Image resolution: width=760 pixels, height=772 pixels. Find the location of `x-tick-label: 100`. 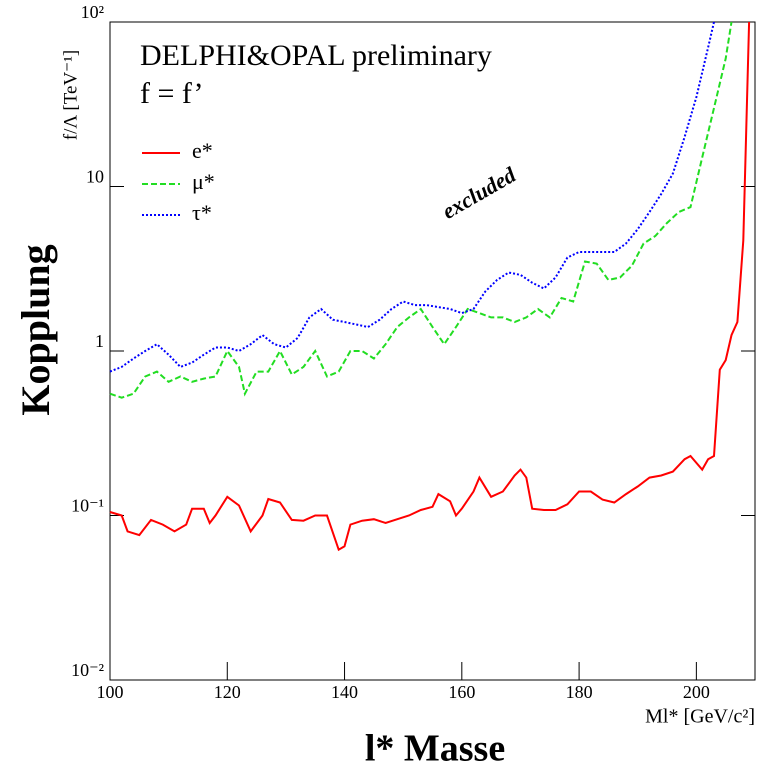

x-tick-label: 100 is located at coordinates (110, 692).